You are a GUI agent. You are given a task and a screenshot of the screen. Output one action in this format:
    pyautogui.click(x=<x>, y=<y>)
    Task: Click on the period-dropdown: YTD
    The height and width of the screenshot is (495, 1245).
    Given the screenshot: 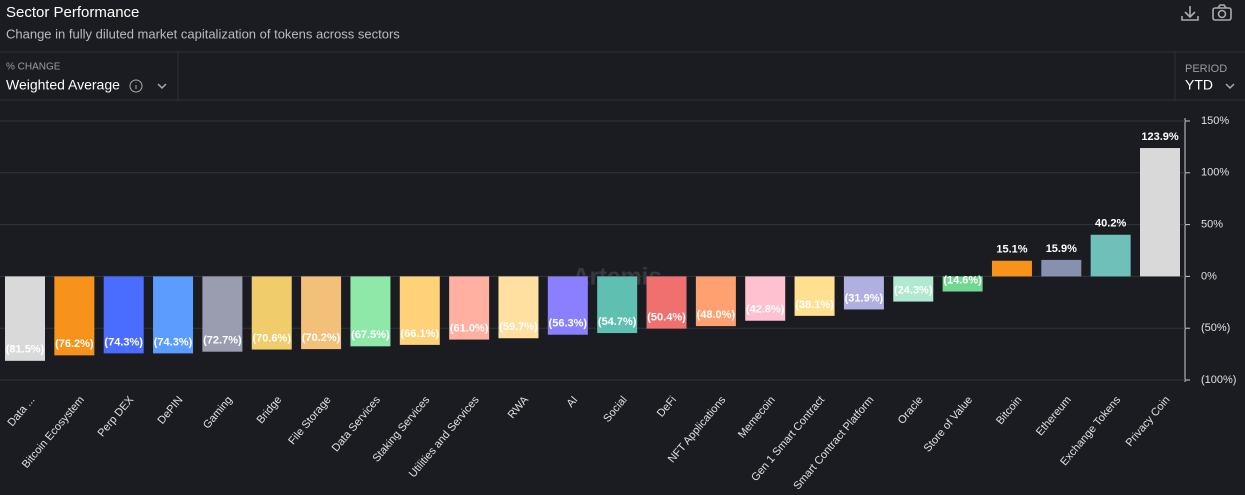 What is the action you would take?
    pyautogui.click(x=1210, y=85)
    